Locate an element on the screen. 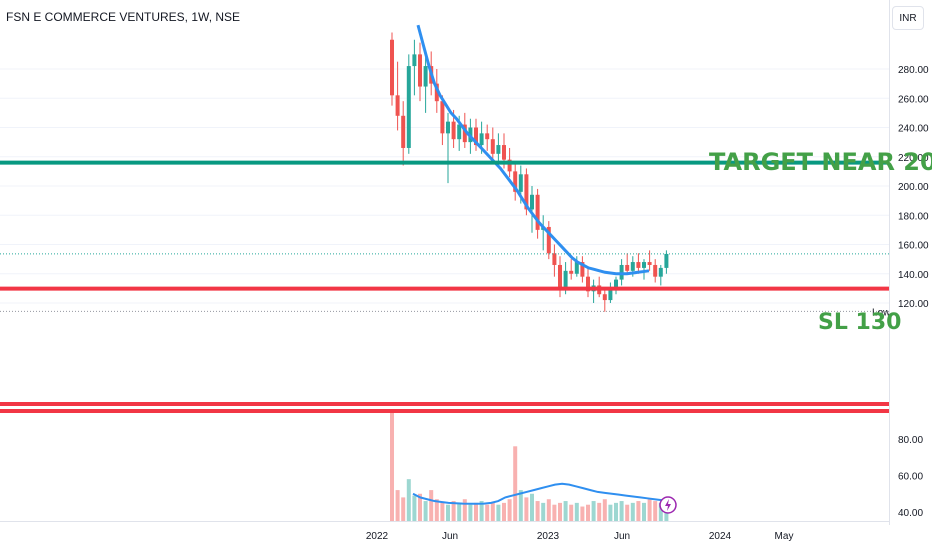 This screenshot has height=550, width=932. price-tick-label: 240.00 is located at coordinates (913, 129).